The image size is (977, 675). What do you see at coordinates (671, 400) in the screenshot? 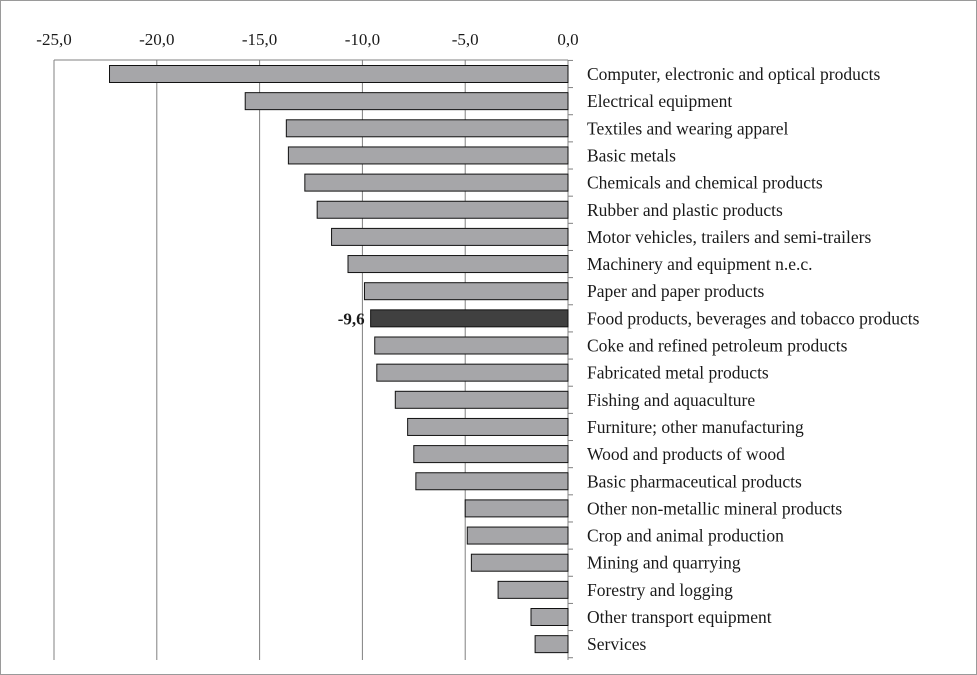
I see `category-label: Fishing and aquaculture` at bounding box center [671, 400].